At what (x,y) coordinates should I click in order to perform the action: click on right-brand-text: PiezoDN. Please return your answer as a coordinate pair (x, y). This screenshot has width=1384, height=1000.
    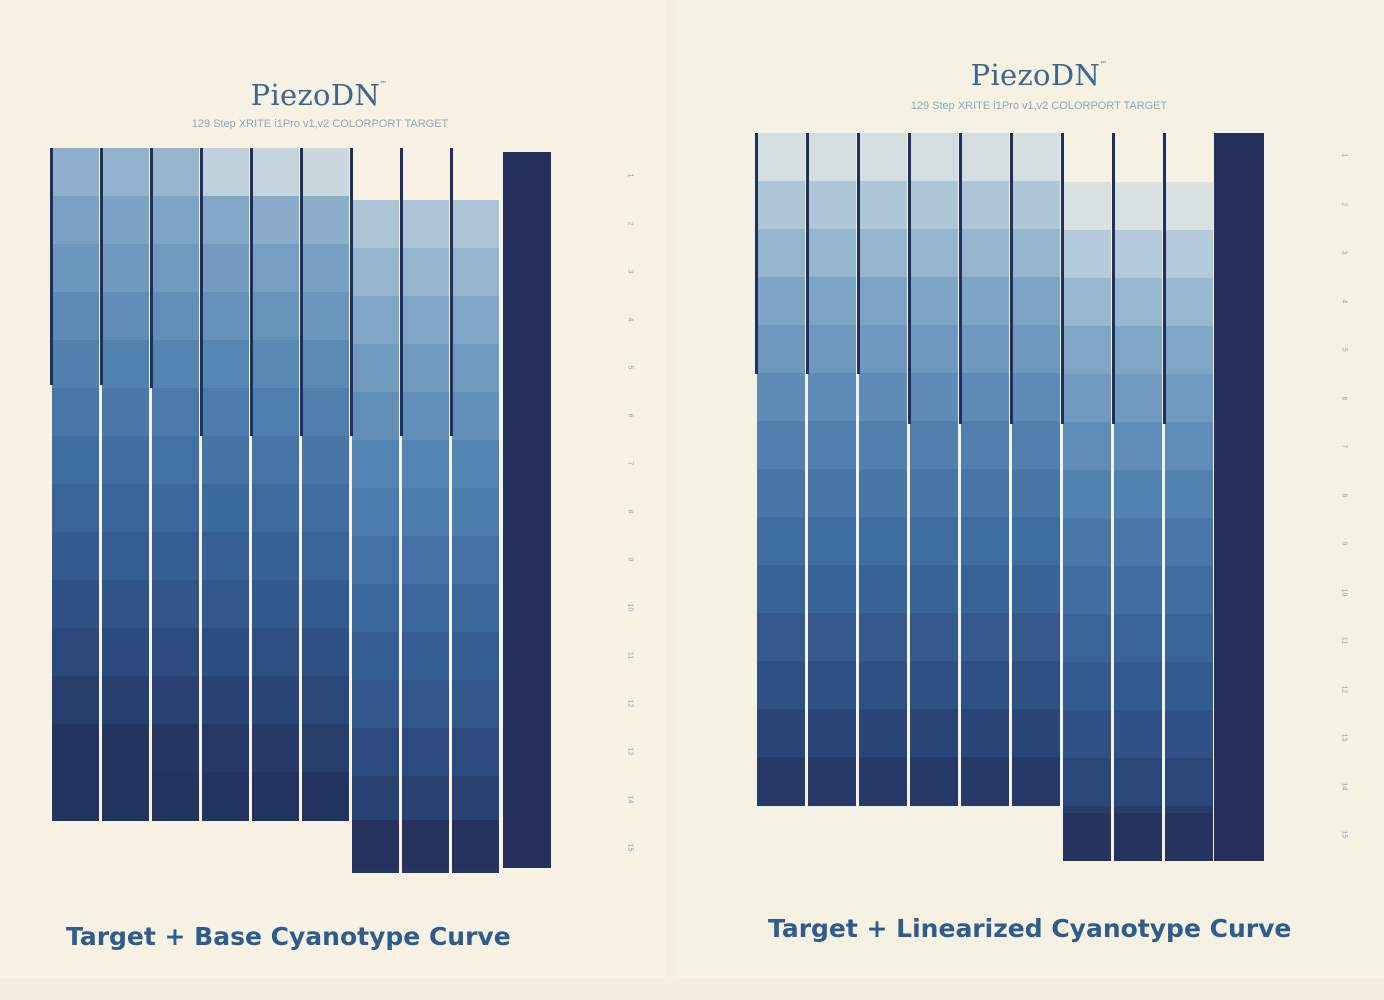
    Looking at the image, I should click on (1035, 75).